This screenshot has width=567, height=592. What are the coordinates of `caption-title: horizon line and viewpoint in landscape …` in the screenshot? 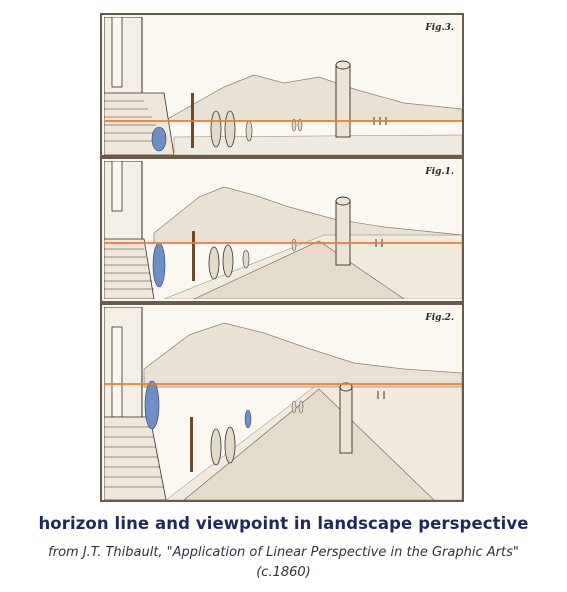 It's located at (283, 523).